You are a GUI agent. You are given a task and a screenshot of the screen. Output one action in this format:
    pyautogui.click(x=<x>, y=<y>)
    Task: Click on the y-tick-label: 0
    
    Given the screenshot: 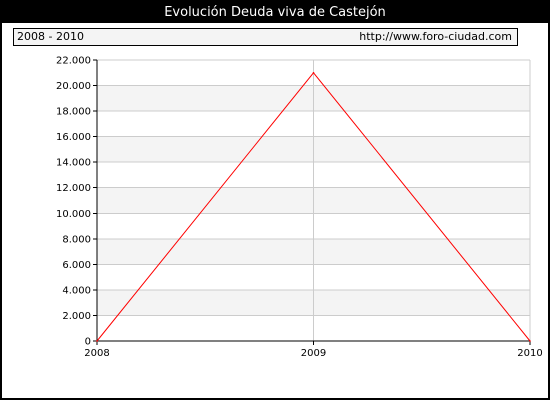 What is the action you would take?
    pyautogui.click(x=88, y=342)
    